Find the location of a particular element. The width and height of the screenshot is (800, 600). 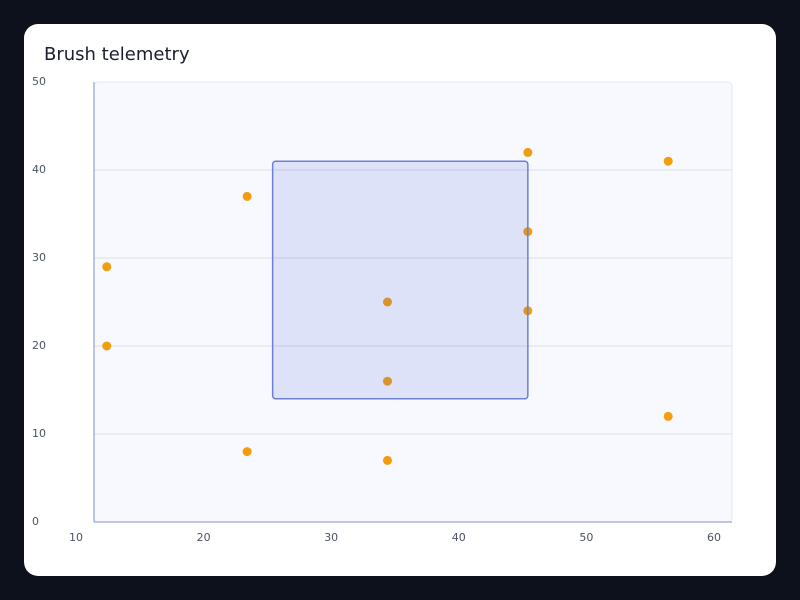

x-tick-label: 30 is located at coordinates (331, 537).